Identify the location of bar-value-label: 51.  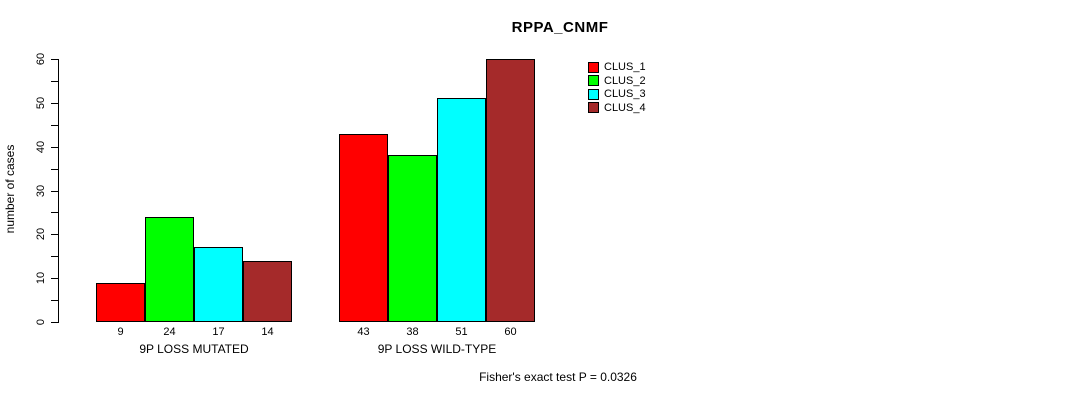
(461, 332).